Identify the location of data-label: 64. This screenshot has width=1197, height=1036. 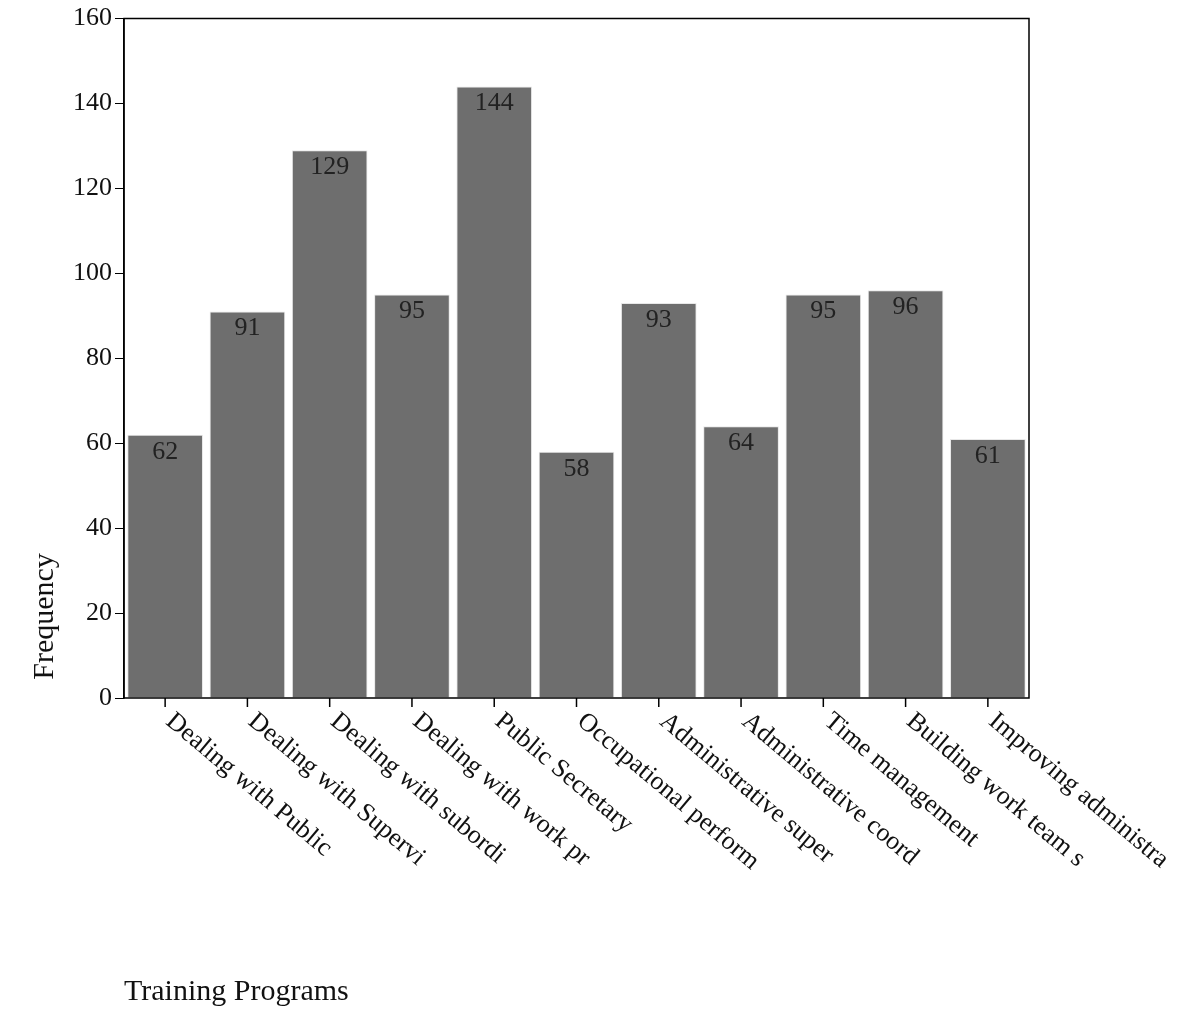
(741, 442).